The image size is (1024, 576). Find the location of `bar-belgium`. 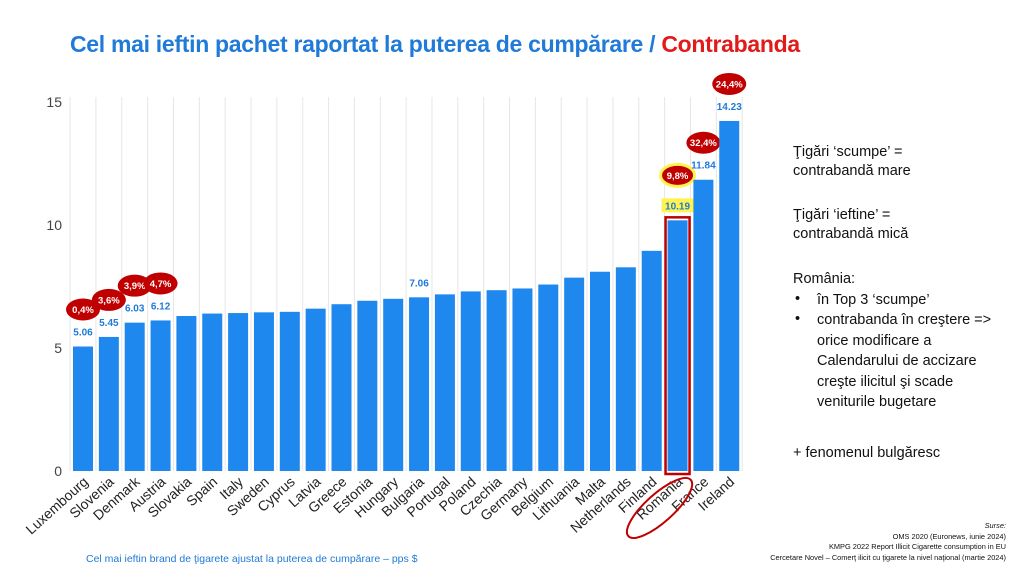

bar-belgium is located at coordinates (548, 377).